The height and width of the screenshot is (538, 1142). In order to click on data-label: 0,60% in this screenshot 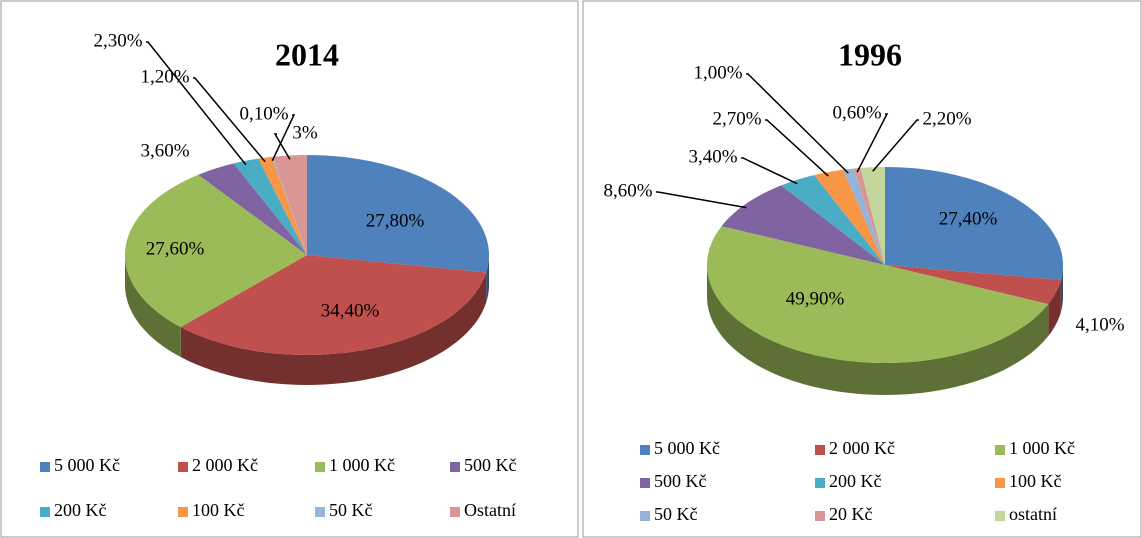, I will do `click(856, 112)`.